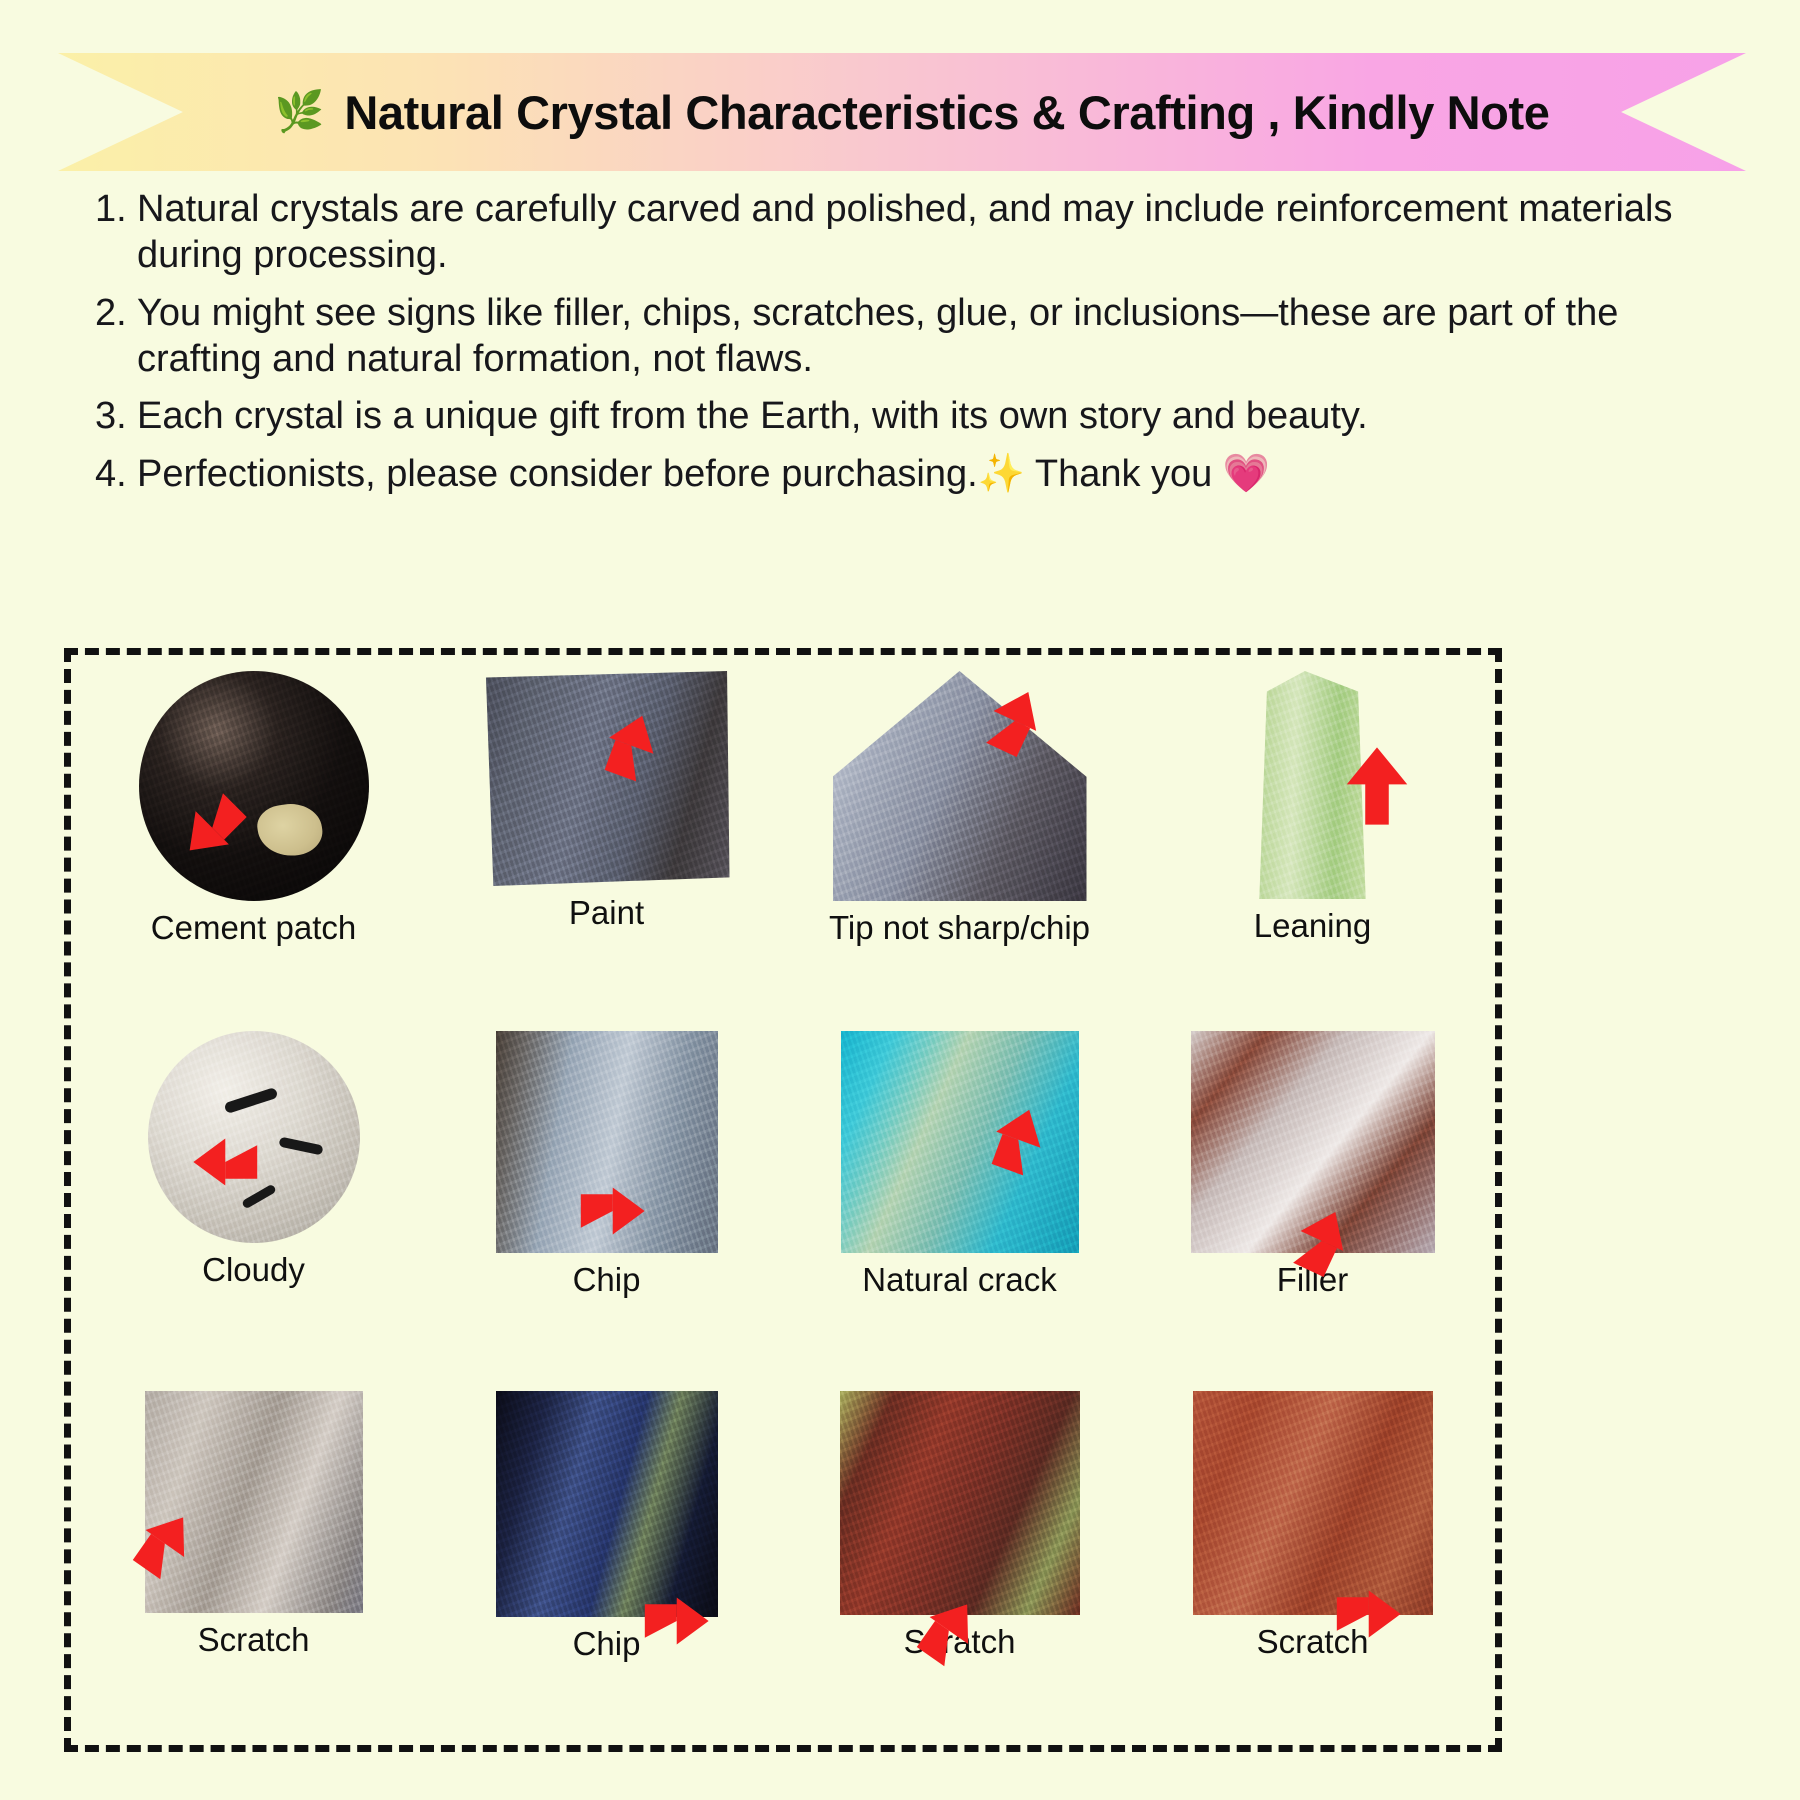 The image size is (1800, 1800). What do you see at coordinates (253, 1269) in the screenshot?
I see `gallery-caption: Cloudy` at bounding box center [253, 1269].